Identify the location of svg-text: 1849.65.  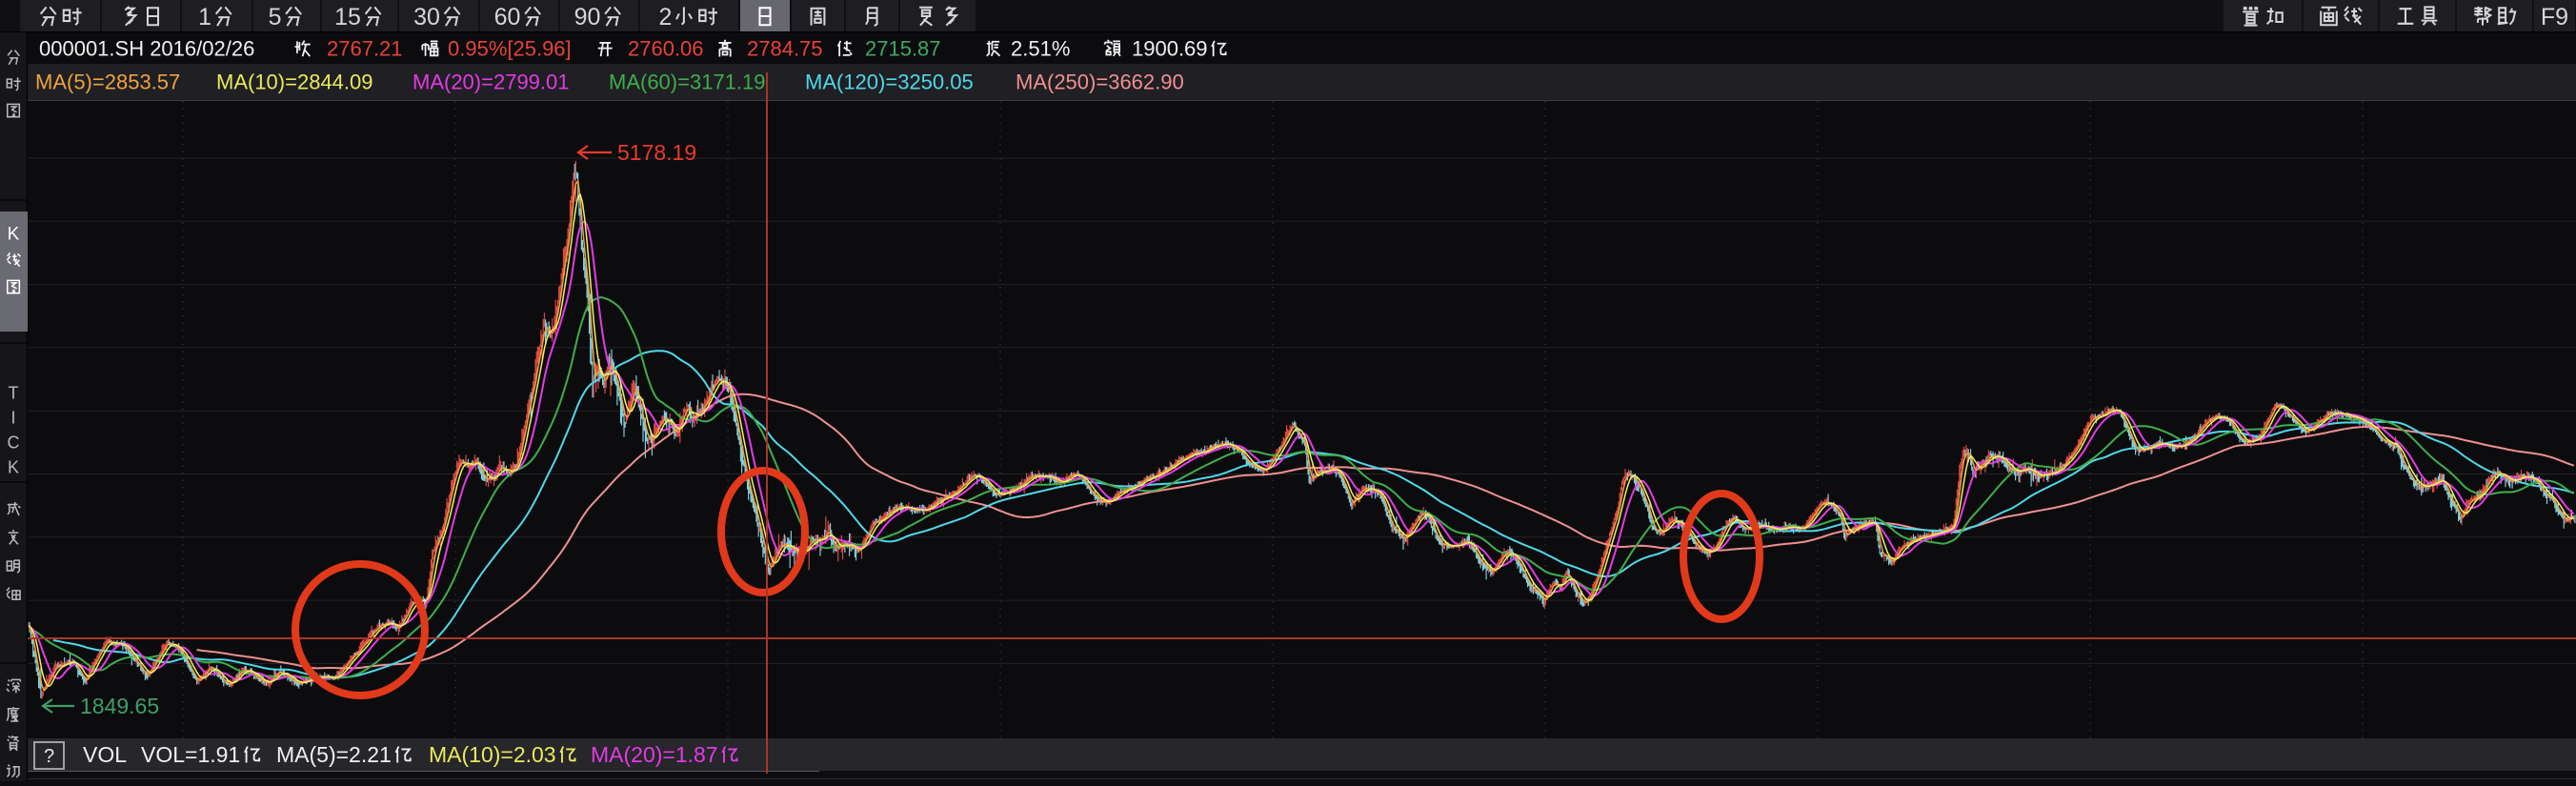
(120, 706).